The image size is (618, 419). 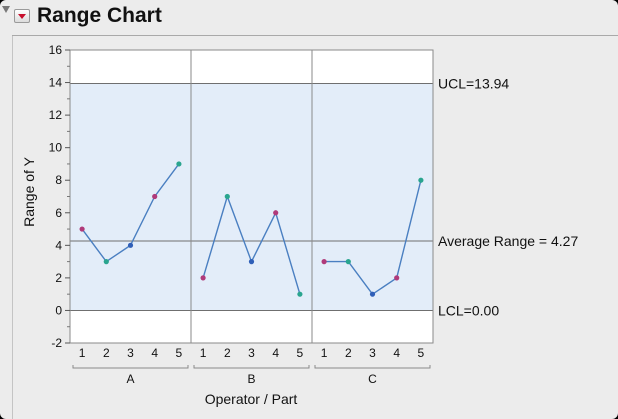 I want to click on report-title: Range Chart, so click(x=99, y=15).